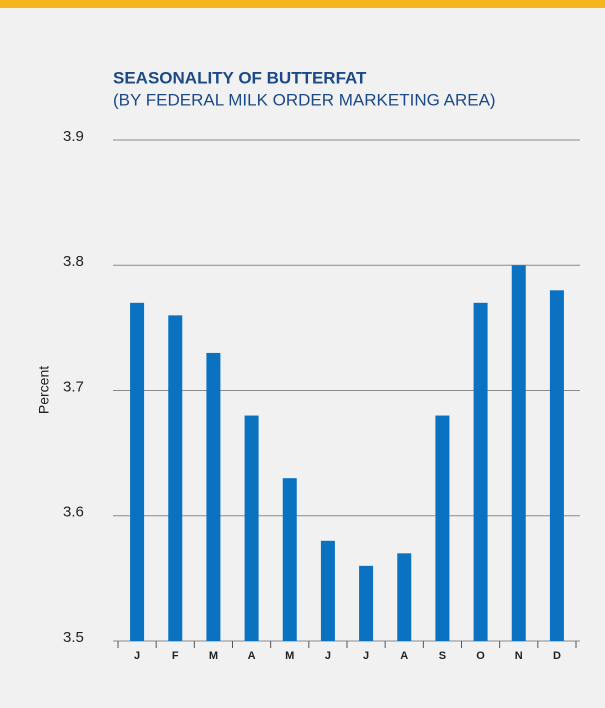 The image size is (605, 708). I want to click on y-tick-label: 3.9, so click(73, 136).